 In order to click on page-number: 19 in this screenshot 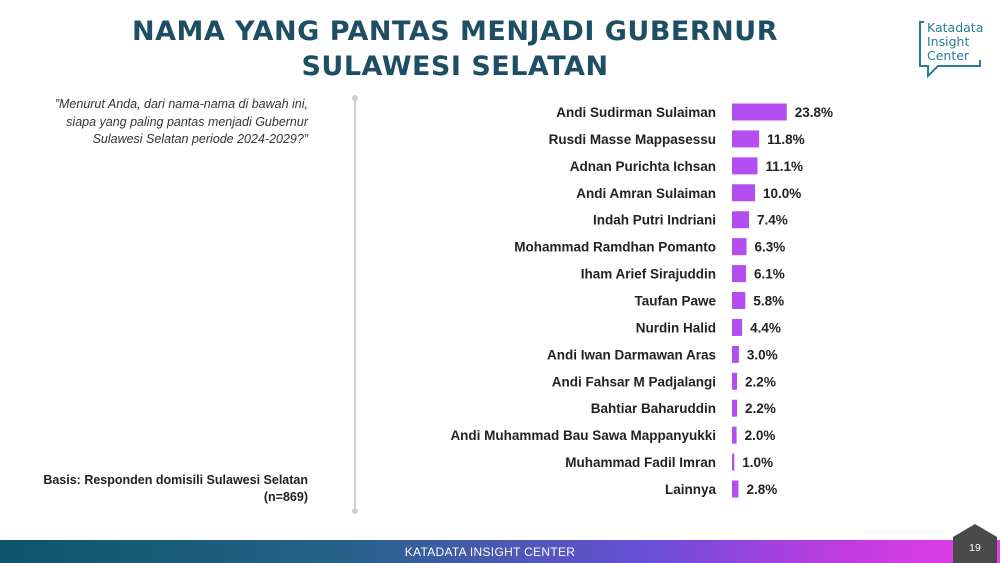, I will do `click(975, 548)`.